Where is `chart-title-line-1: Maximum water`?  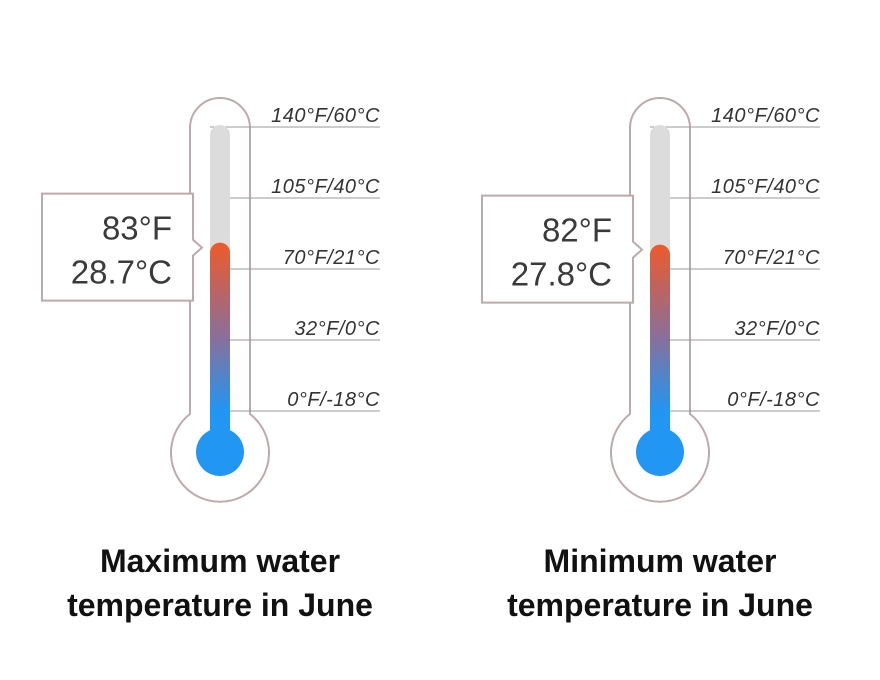
chart-title-line-1: Maximum water is located at coordinates (220, 561).